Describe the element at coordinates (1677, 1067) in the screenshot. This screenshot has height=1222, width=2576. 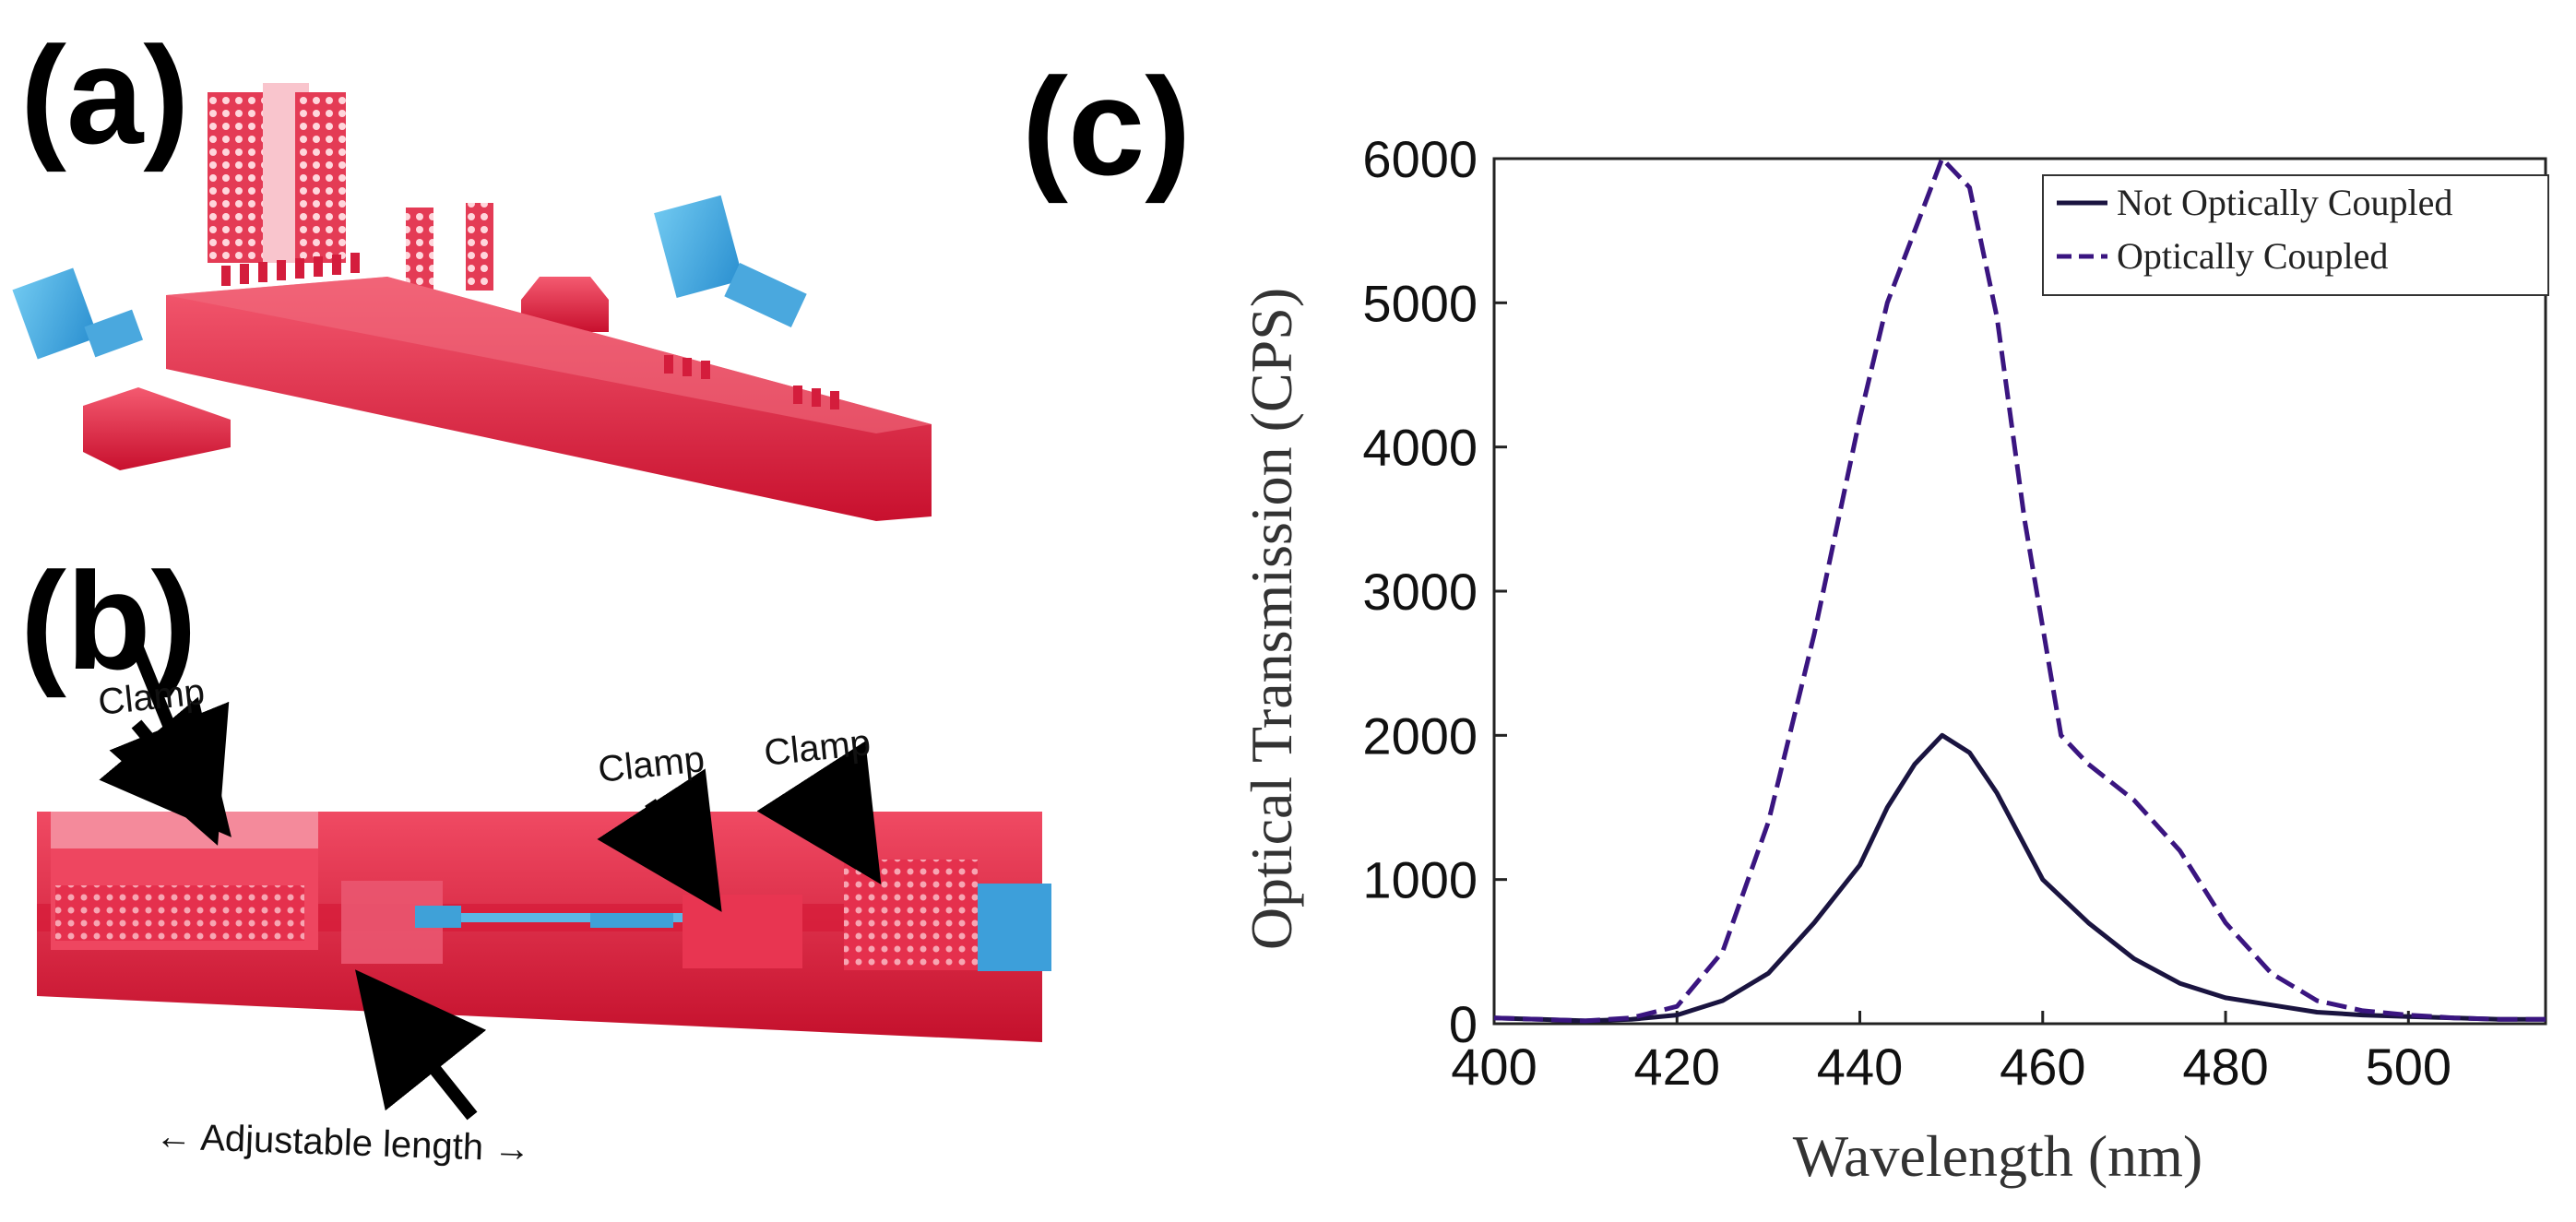
I see `x-tick-label: 420` at that location.